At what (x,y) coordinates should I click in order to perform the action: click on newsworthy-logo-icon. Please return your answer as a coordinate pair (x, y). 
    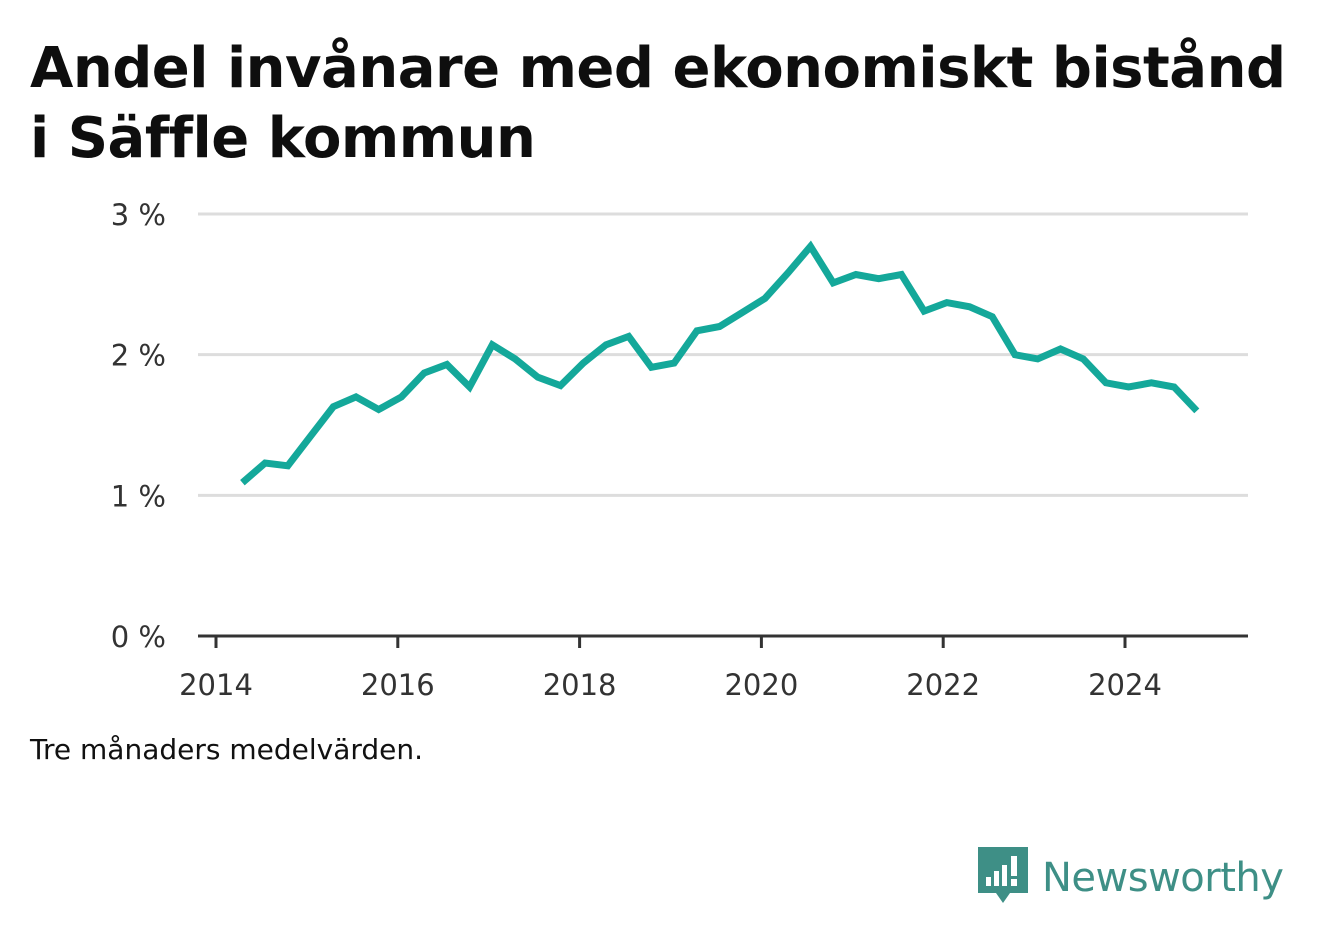
    Looking at the image, I should click on (1003, 875).